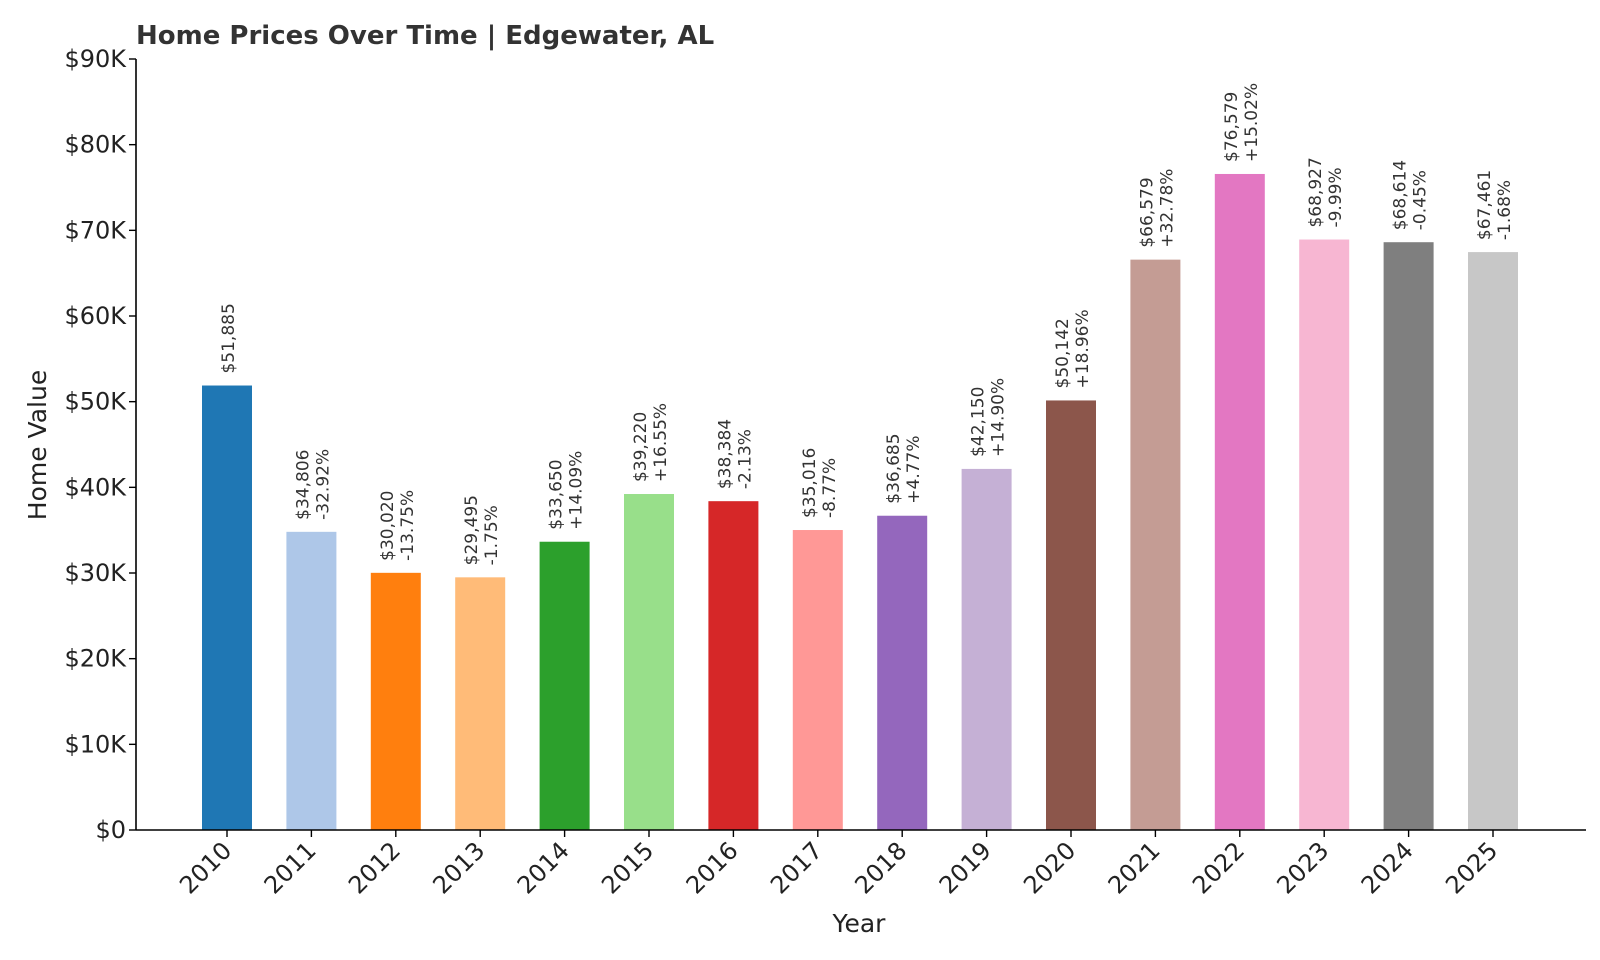  I want to click on bar-change-label: -1.75%, so click(492, 535).